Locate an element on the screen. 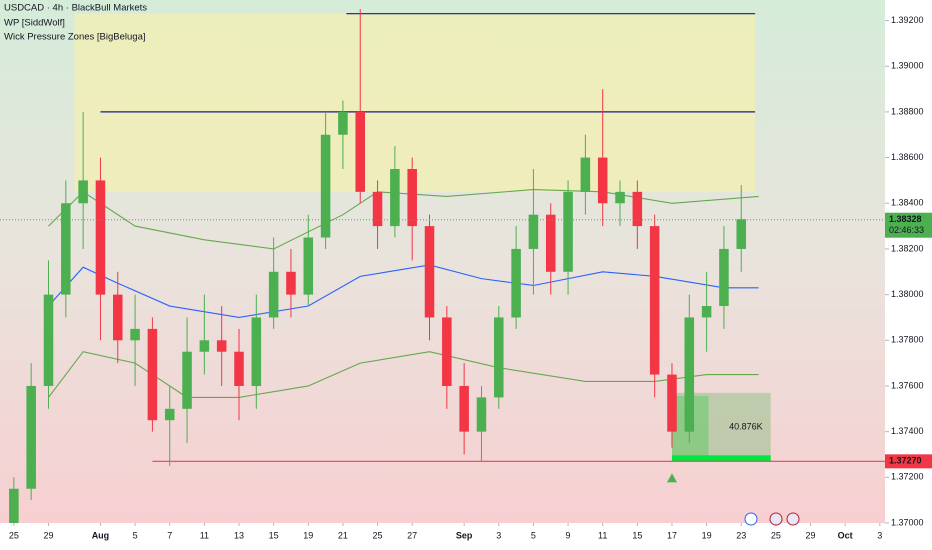  position-label: 40.876K is located at coordinates (746, 426).